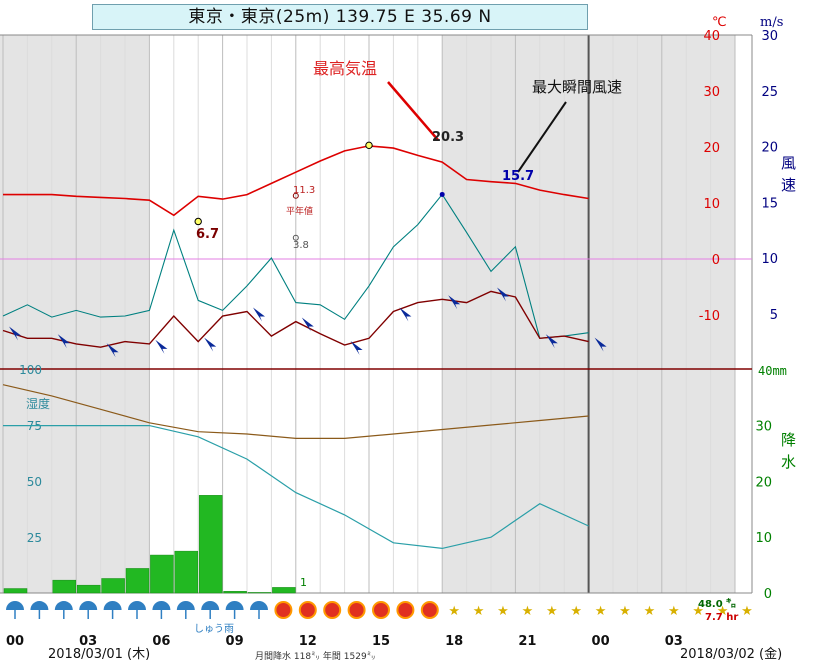 Image resolution: width=815 pixels, height=662 pixels. What do you see at coordinates (315, 656) in the screenshot?
I see `monthly-precip: 月間降水 118㍉ 年間 1529㍉` at bounding box center [315, 656].